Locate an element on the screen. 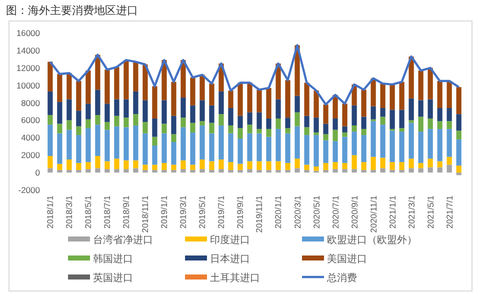 This screenshot has width=500, height=302. y-tick-label: -2000 is located at coordinates (29, 190).